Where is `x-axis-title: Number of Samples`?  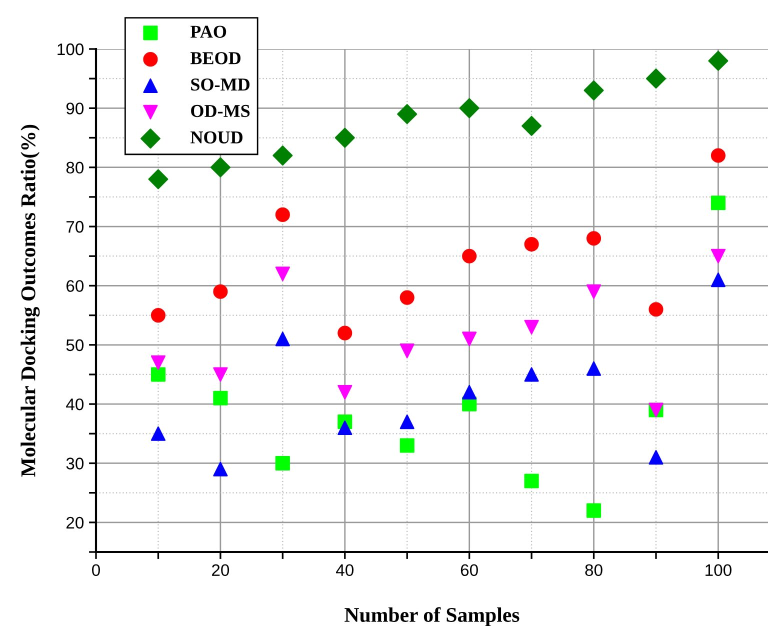
x-axis-title: Number of Samples is located at coordinates (432, 616).